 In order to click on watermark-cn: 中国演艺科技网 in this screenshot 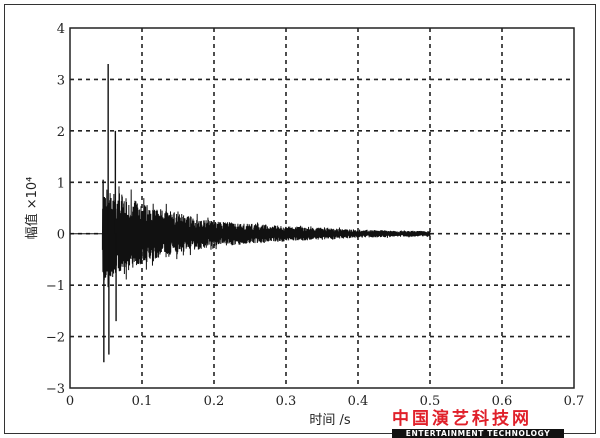, I will do `click(462, 419)`.